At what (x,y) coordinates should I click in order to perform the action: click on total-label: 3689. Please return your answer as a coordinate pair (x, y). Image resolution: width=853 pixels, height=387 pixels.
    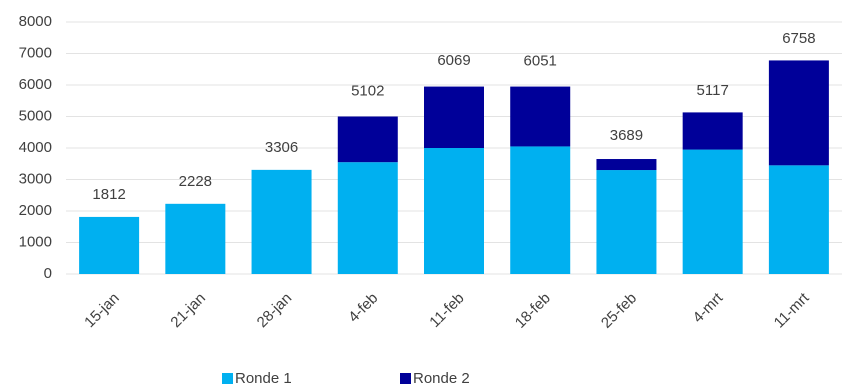
    Looking at the image, I should click on (626, 135).